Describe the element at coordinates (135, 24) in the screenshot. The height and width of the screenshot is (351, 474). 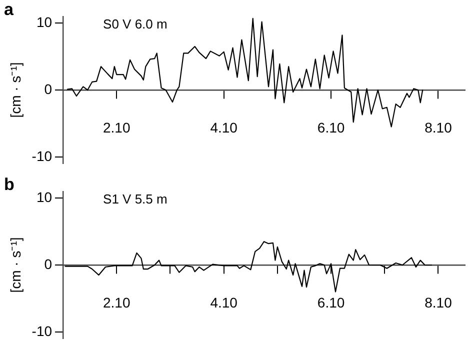
I see `annotation: S0 V 6.0 m` at that location.